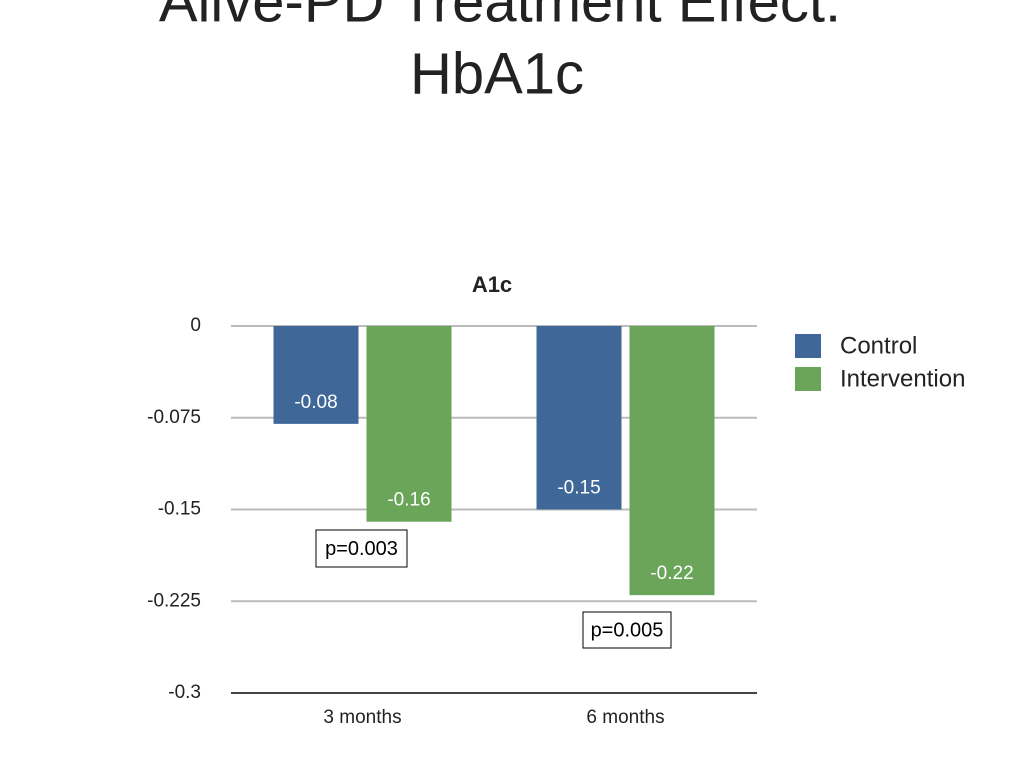 The image size is (1024, 768). Describe the element at coordinates (179, 509) in the screenshot. I see `y-tick-label: -0.15` at that location.